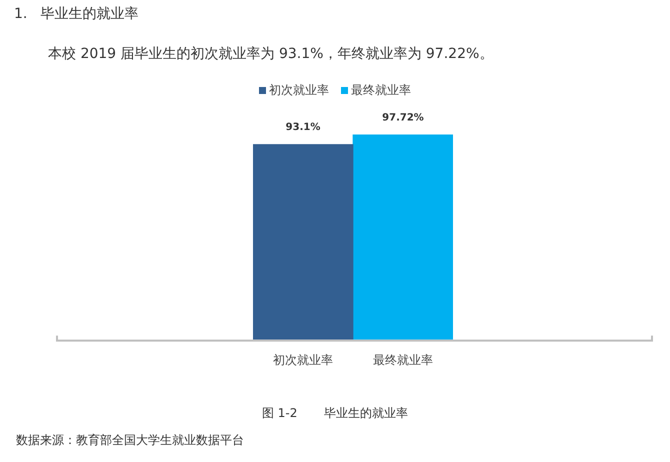 This screenshot has width=670, height=462. What do you see at coordinates (130, 440) in the screenshot?
I see `source-note: 数据来源：教育部全国大学生就业数据平台` at bounding box center [130, 440].